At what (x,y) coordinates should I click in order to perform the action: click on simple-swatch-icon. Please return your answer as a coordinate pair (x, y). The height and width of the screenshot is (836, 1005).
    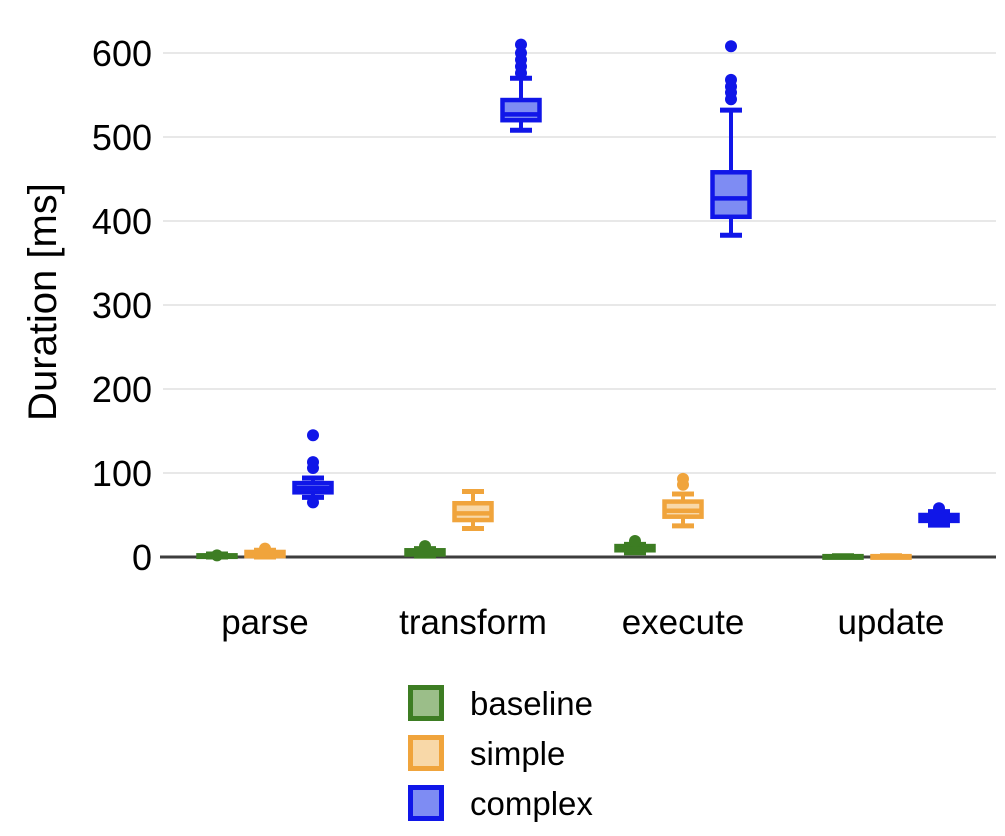
    Looking at the image, I should click on (426, 753).